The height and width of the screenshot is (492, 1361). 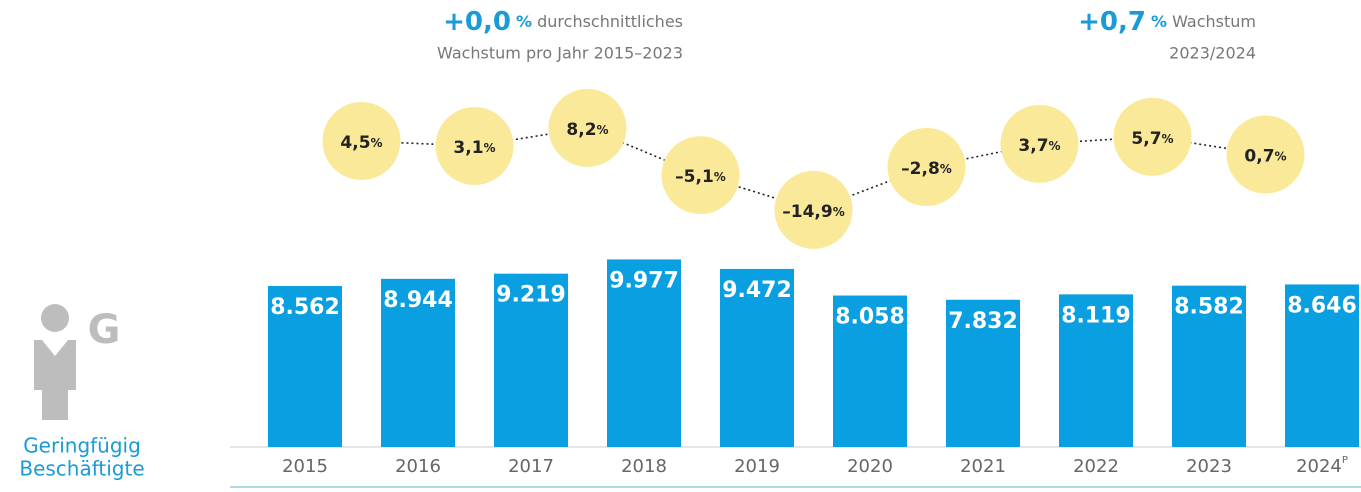 I want to click on growth-label: –5,1%, so click(x=700, y=177).